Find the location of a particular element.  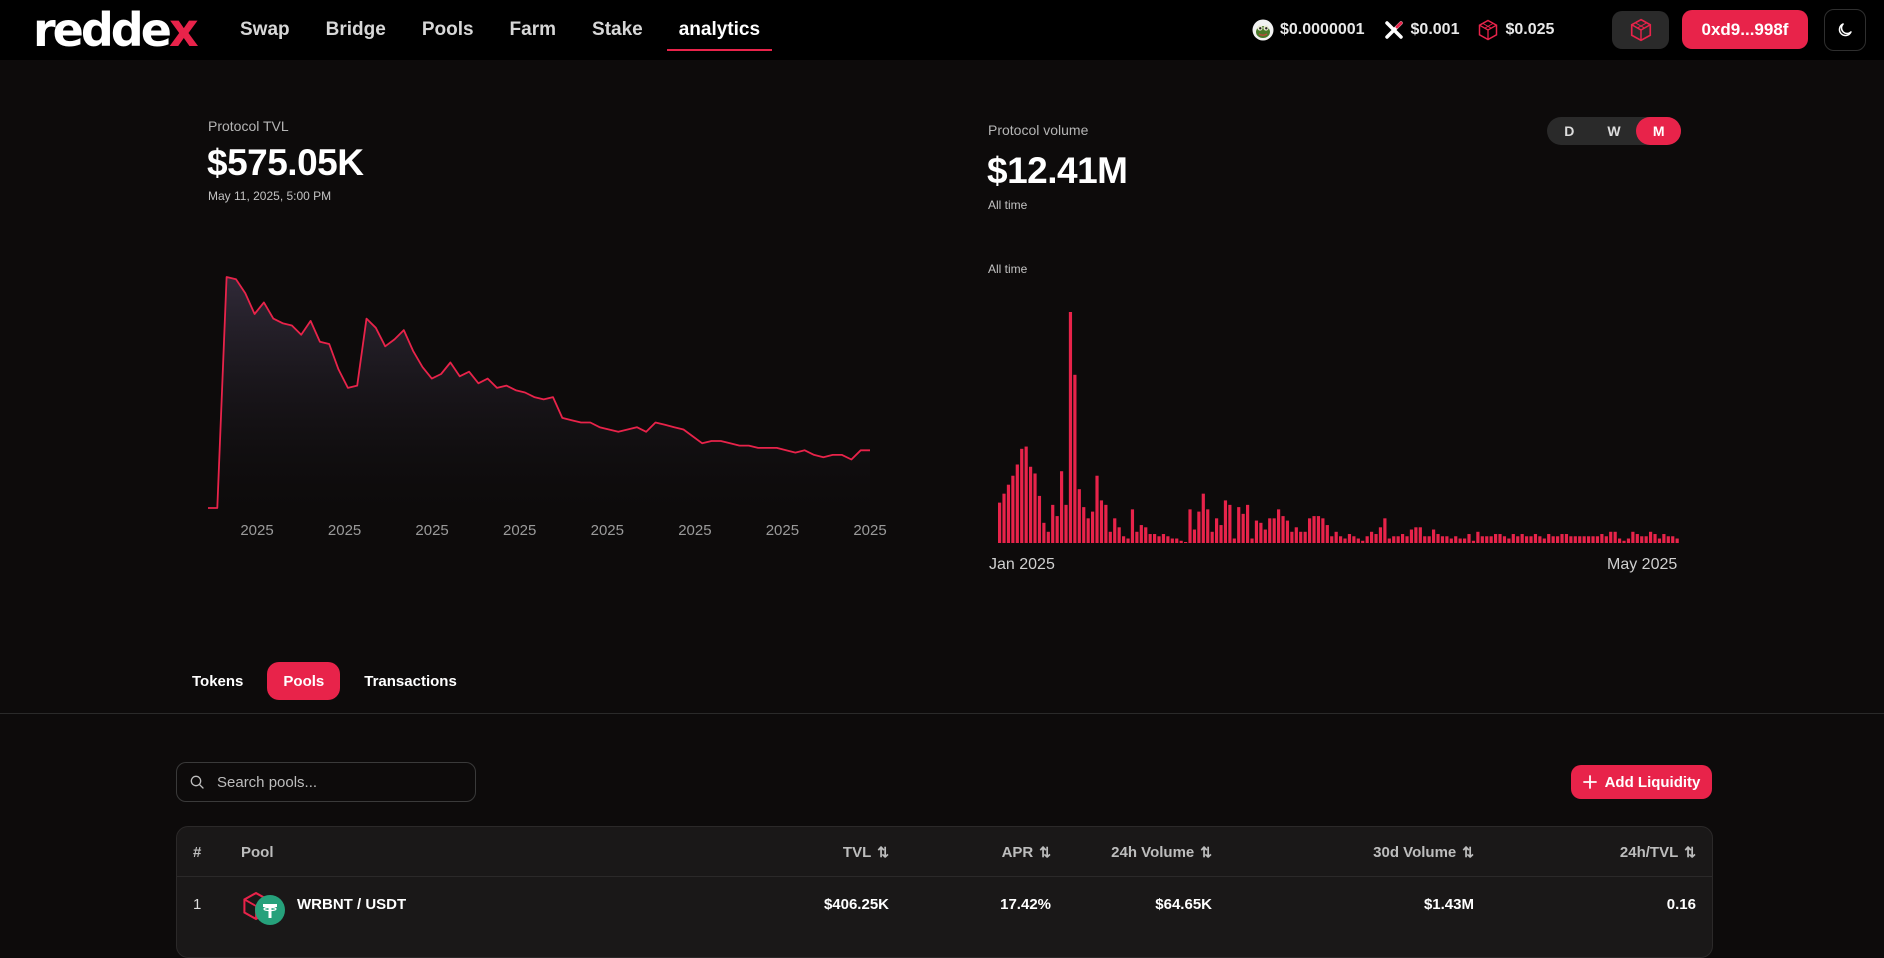

range-month: M is located at coordinates (1659, 131).